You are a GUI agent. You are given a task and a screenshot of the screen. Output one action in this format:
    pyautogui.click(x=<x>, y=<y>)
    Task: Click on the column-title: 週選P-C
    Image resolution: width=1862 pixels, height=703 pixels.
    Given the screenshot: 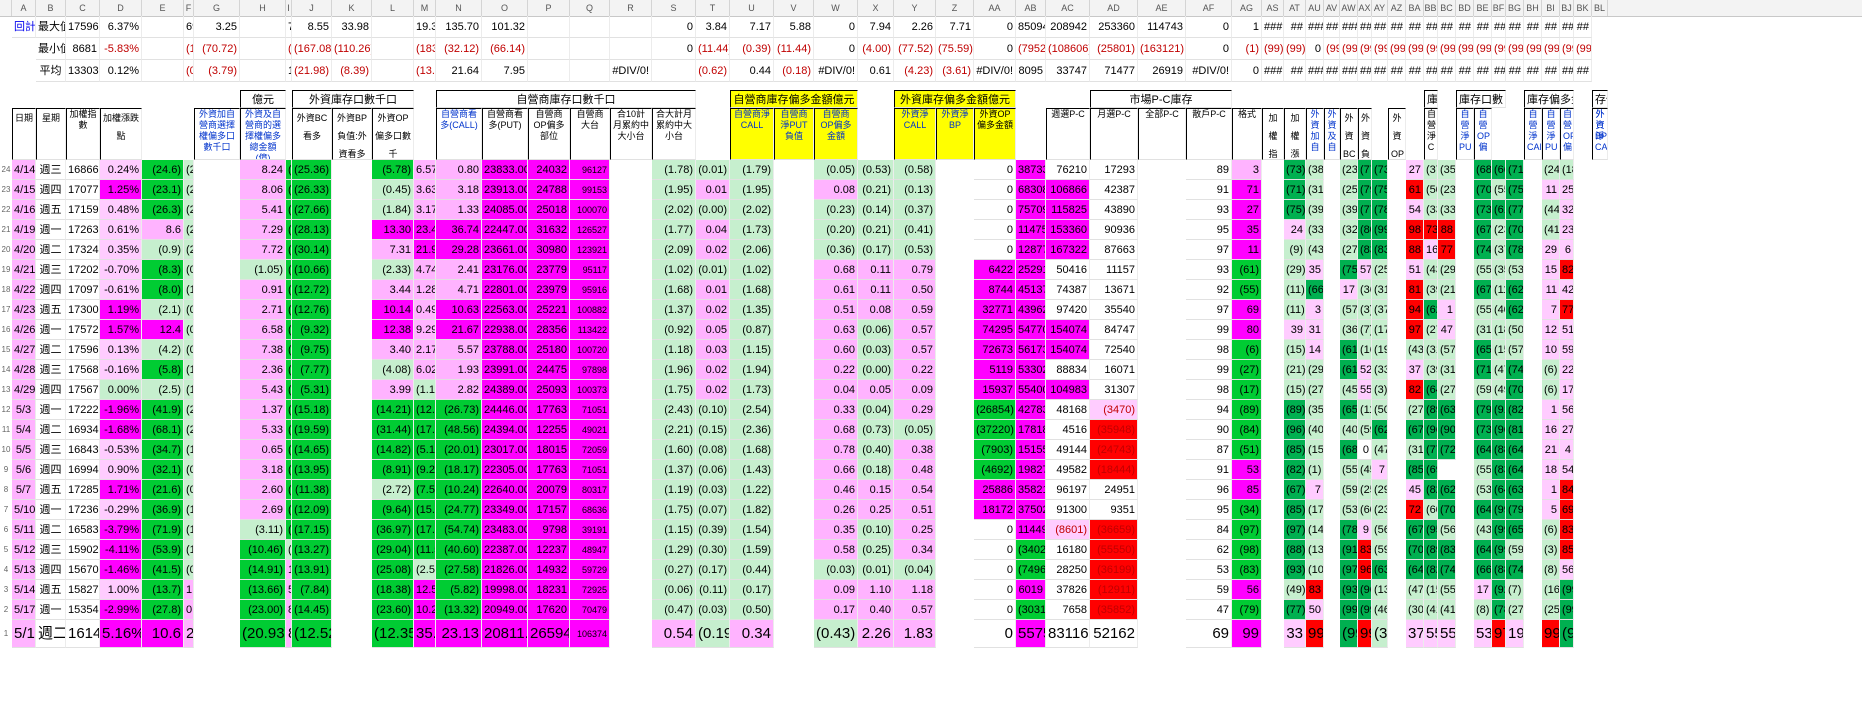 What is the action you would take?
    pyautogui.click(x=1068, y=134)
    